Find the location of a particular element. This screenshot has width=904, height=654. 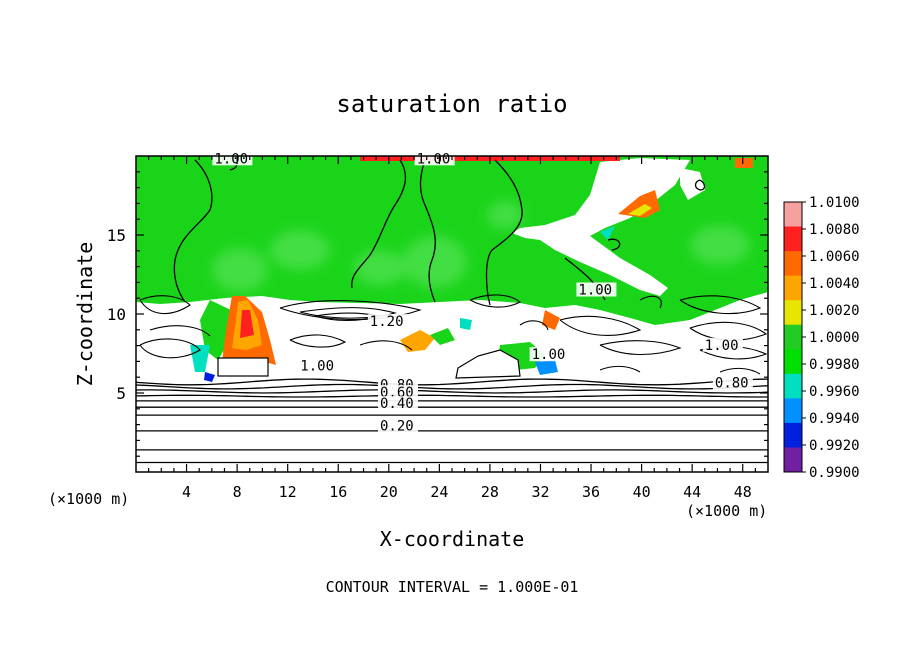

x-tick-label: 24 is located at coordinates (439, 492).